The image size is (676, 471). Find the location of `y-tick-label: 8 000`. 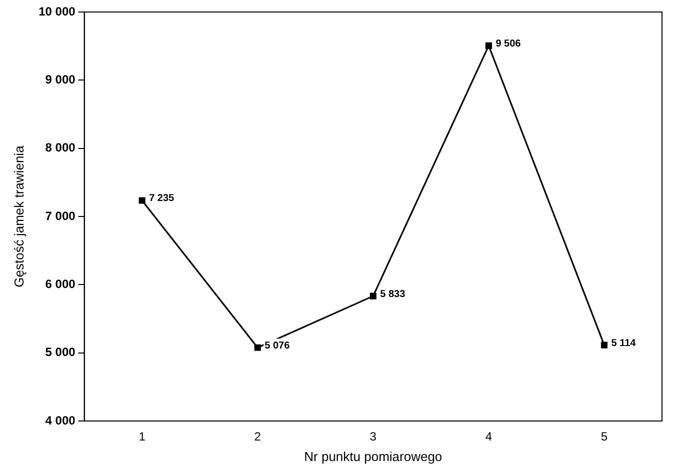

y-tick-label: 8 000 is located at coordinates (60, 147).